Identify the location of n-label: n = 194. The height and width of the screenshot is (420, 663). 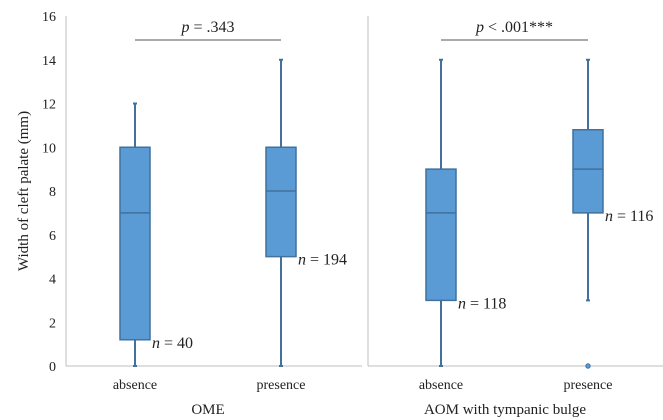
(322, 260).